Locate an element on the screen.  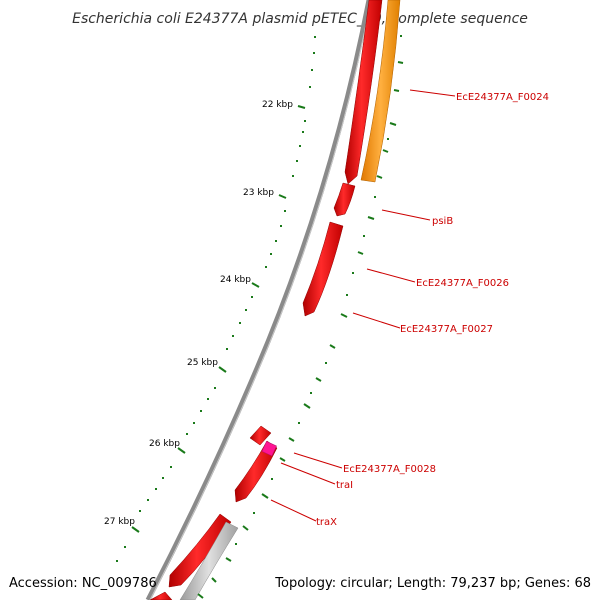
kbp-label-27: 27 kbp is located at coordinates (119, 522).